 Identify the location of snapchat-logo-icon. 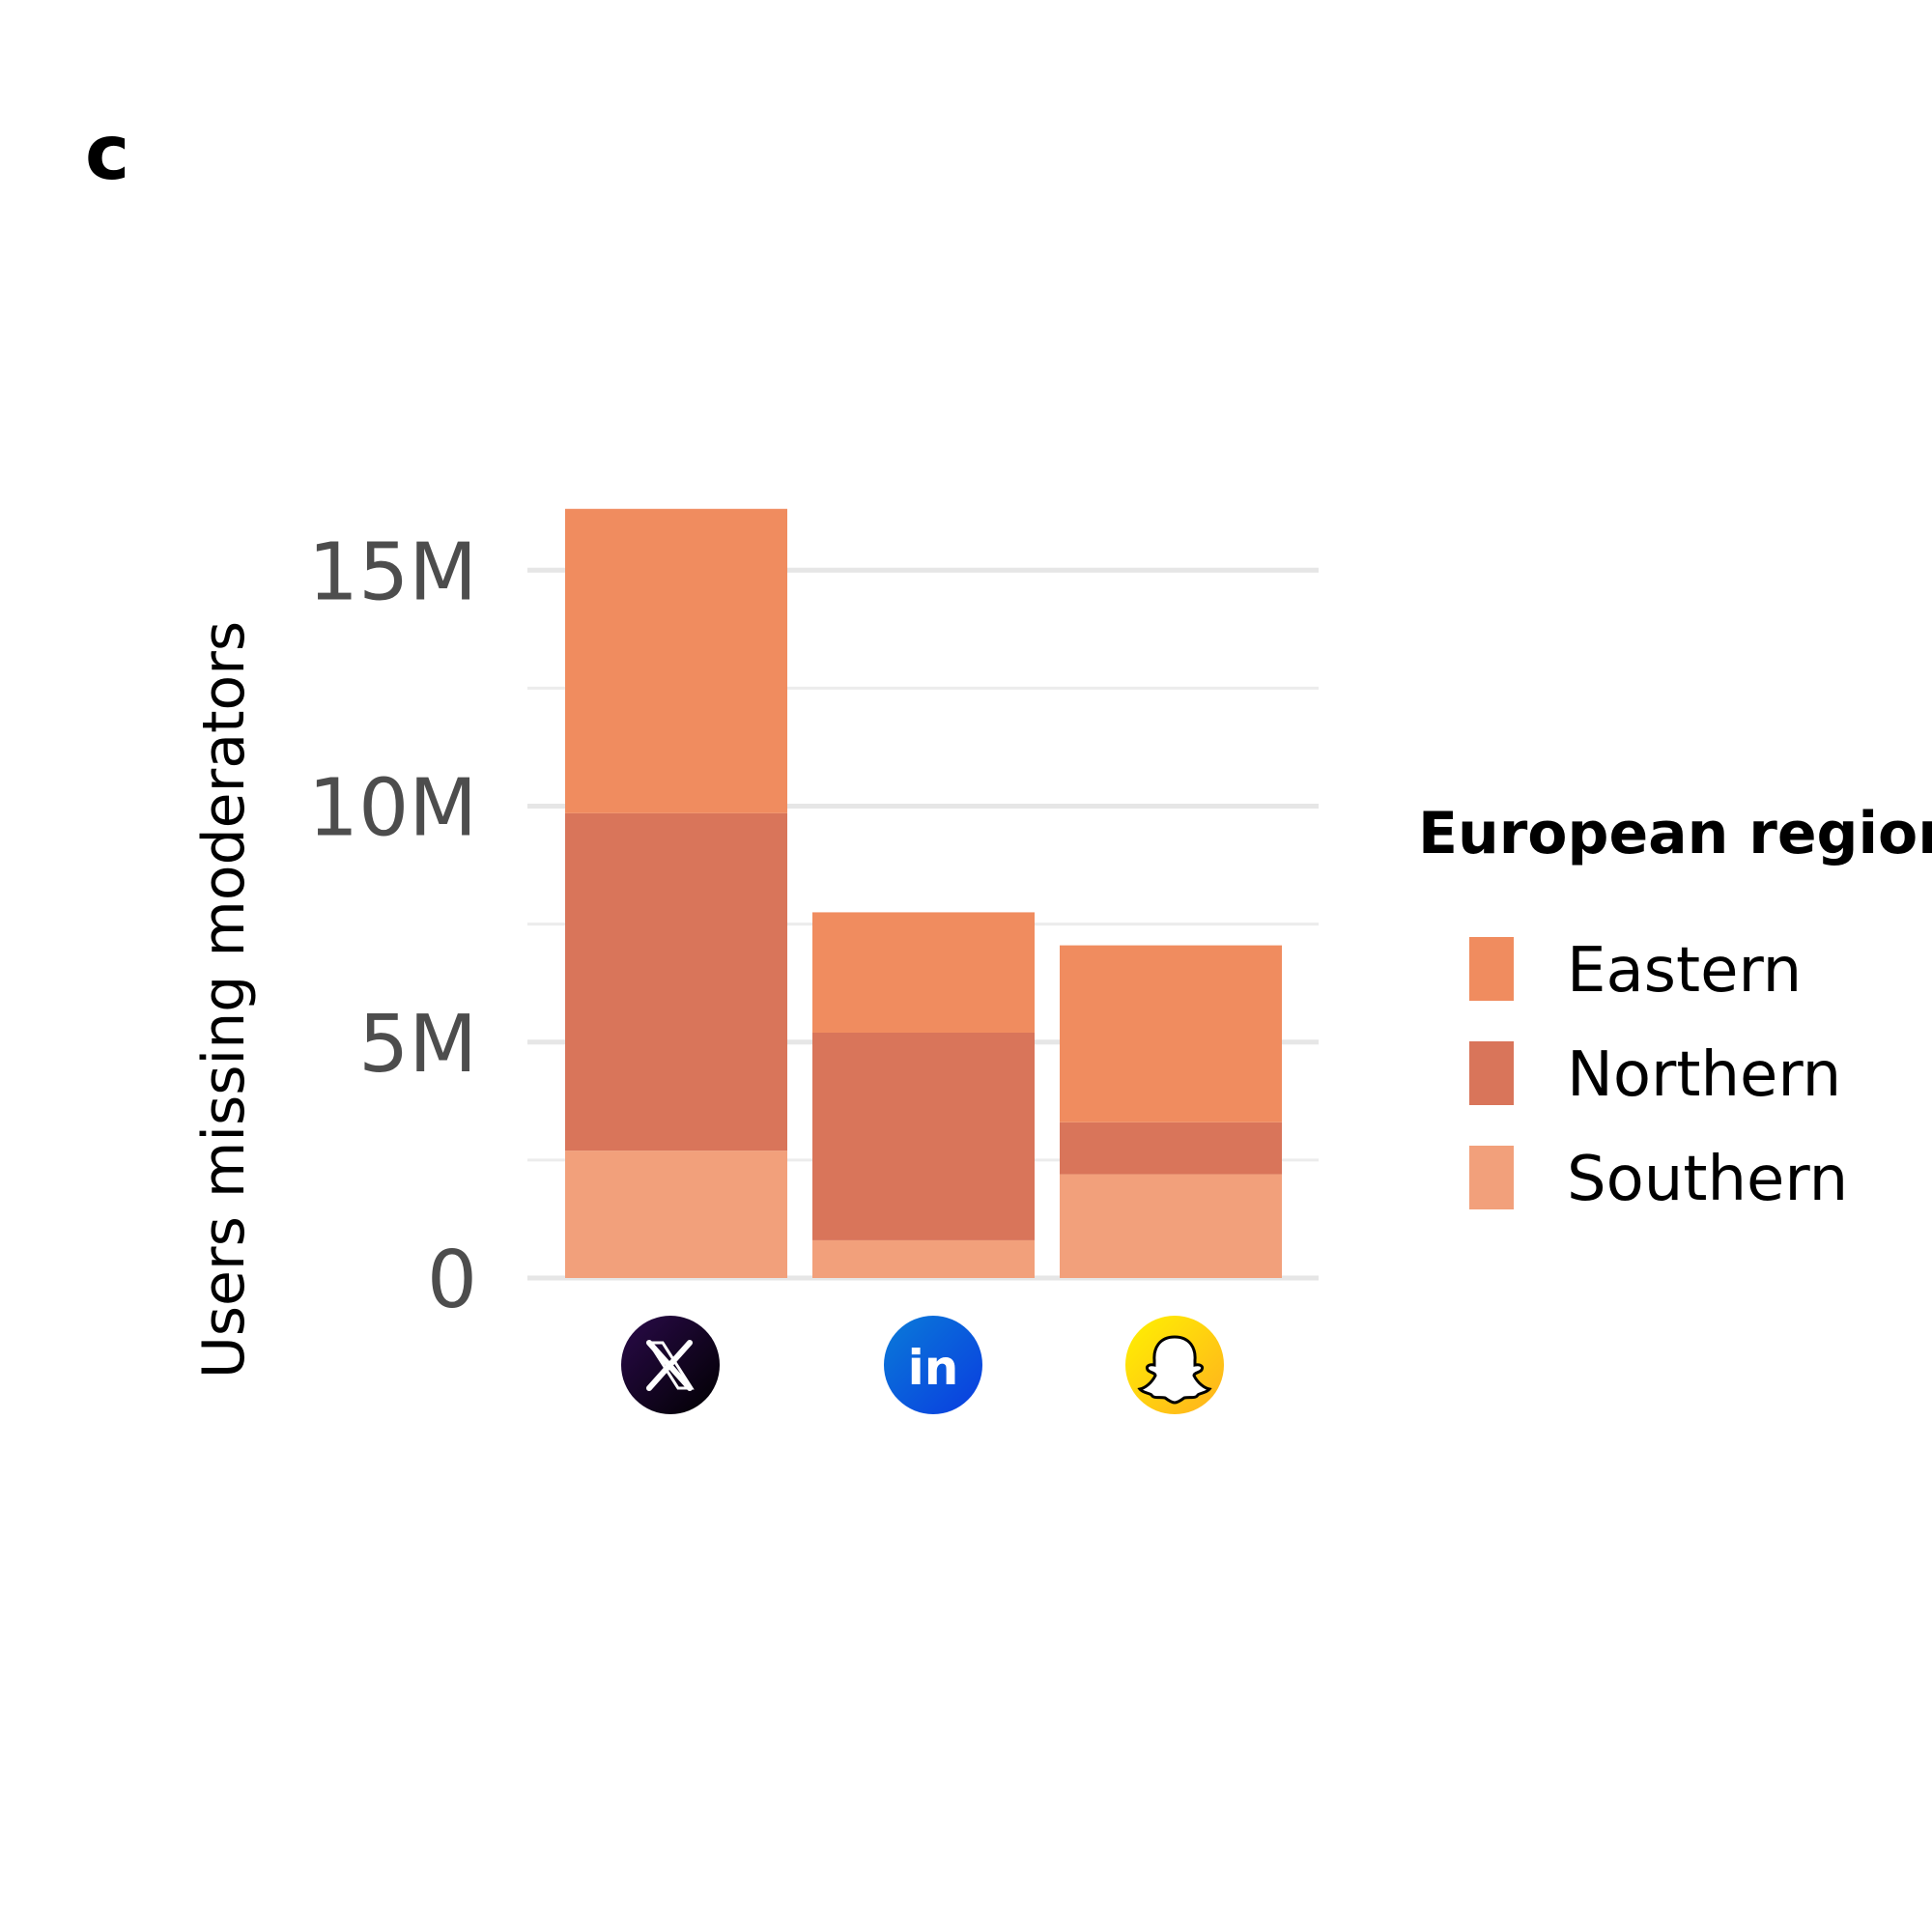
(1174, 1365).